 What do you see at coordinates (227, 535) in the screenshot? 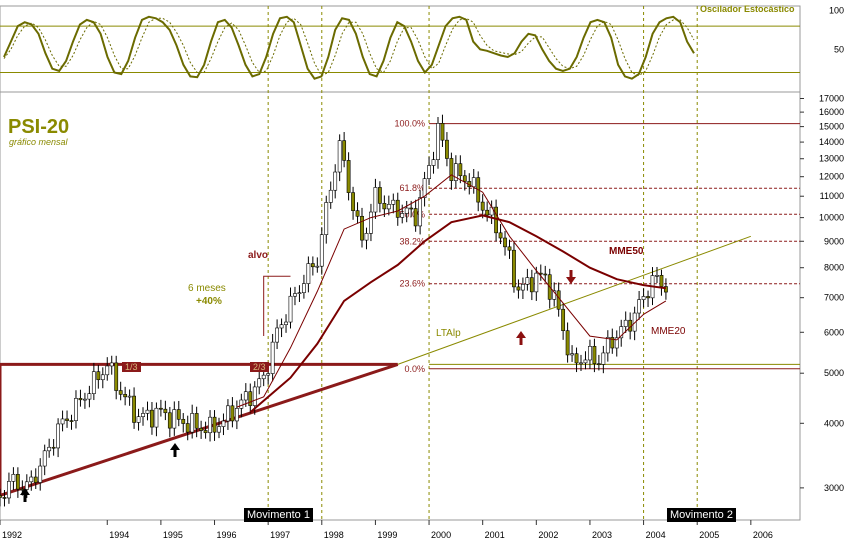
I see `time-tick-label: 1996` at bounding box center [227, 535].